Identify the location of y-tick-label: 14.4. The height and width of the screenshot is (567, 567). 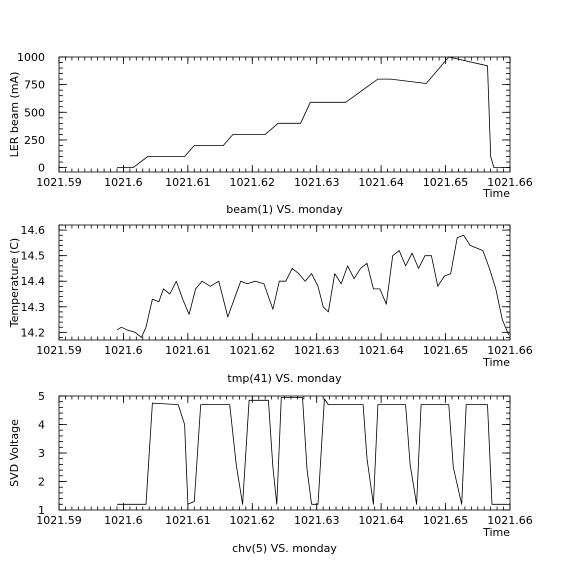
(33, 281).